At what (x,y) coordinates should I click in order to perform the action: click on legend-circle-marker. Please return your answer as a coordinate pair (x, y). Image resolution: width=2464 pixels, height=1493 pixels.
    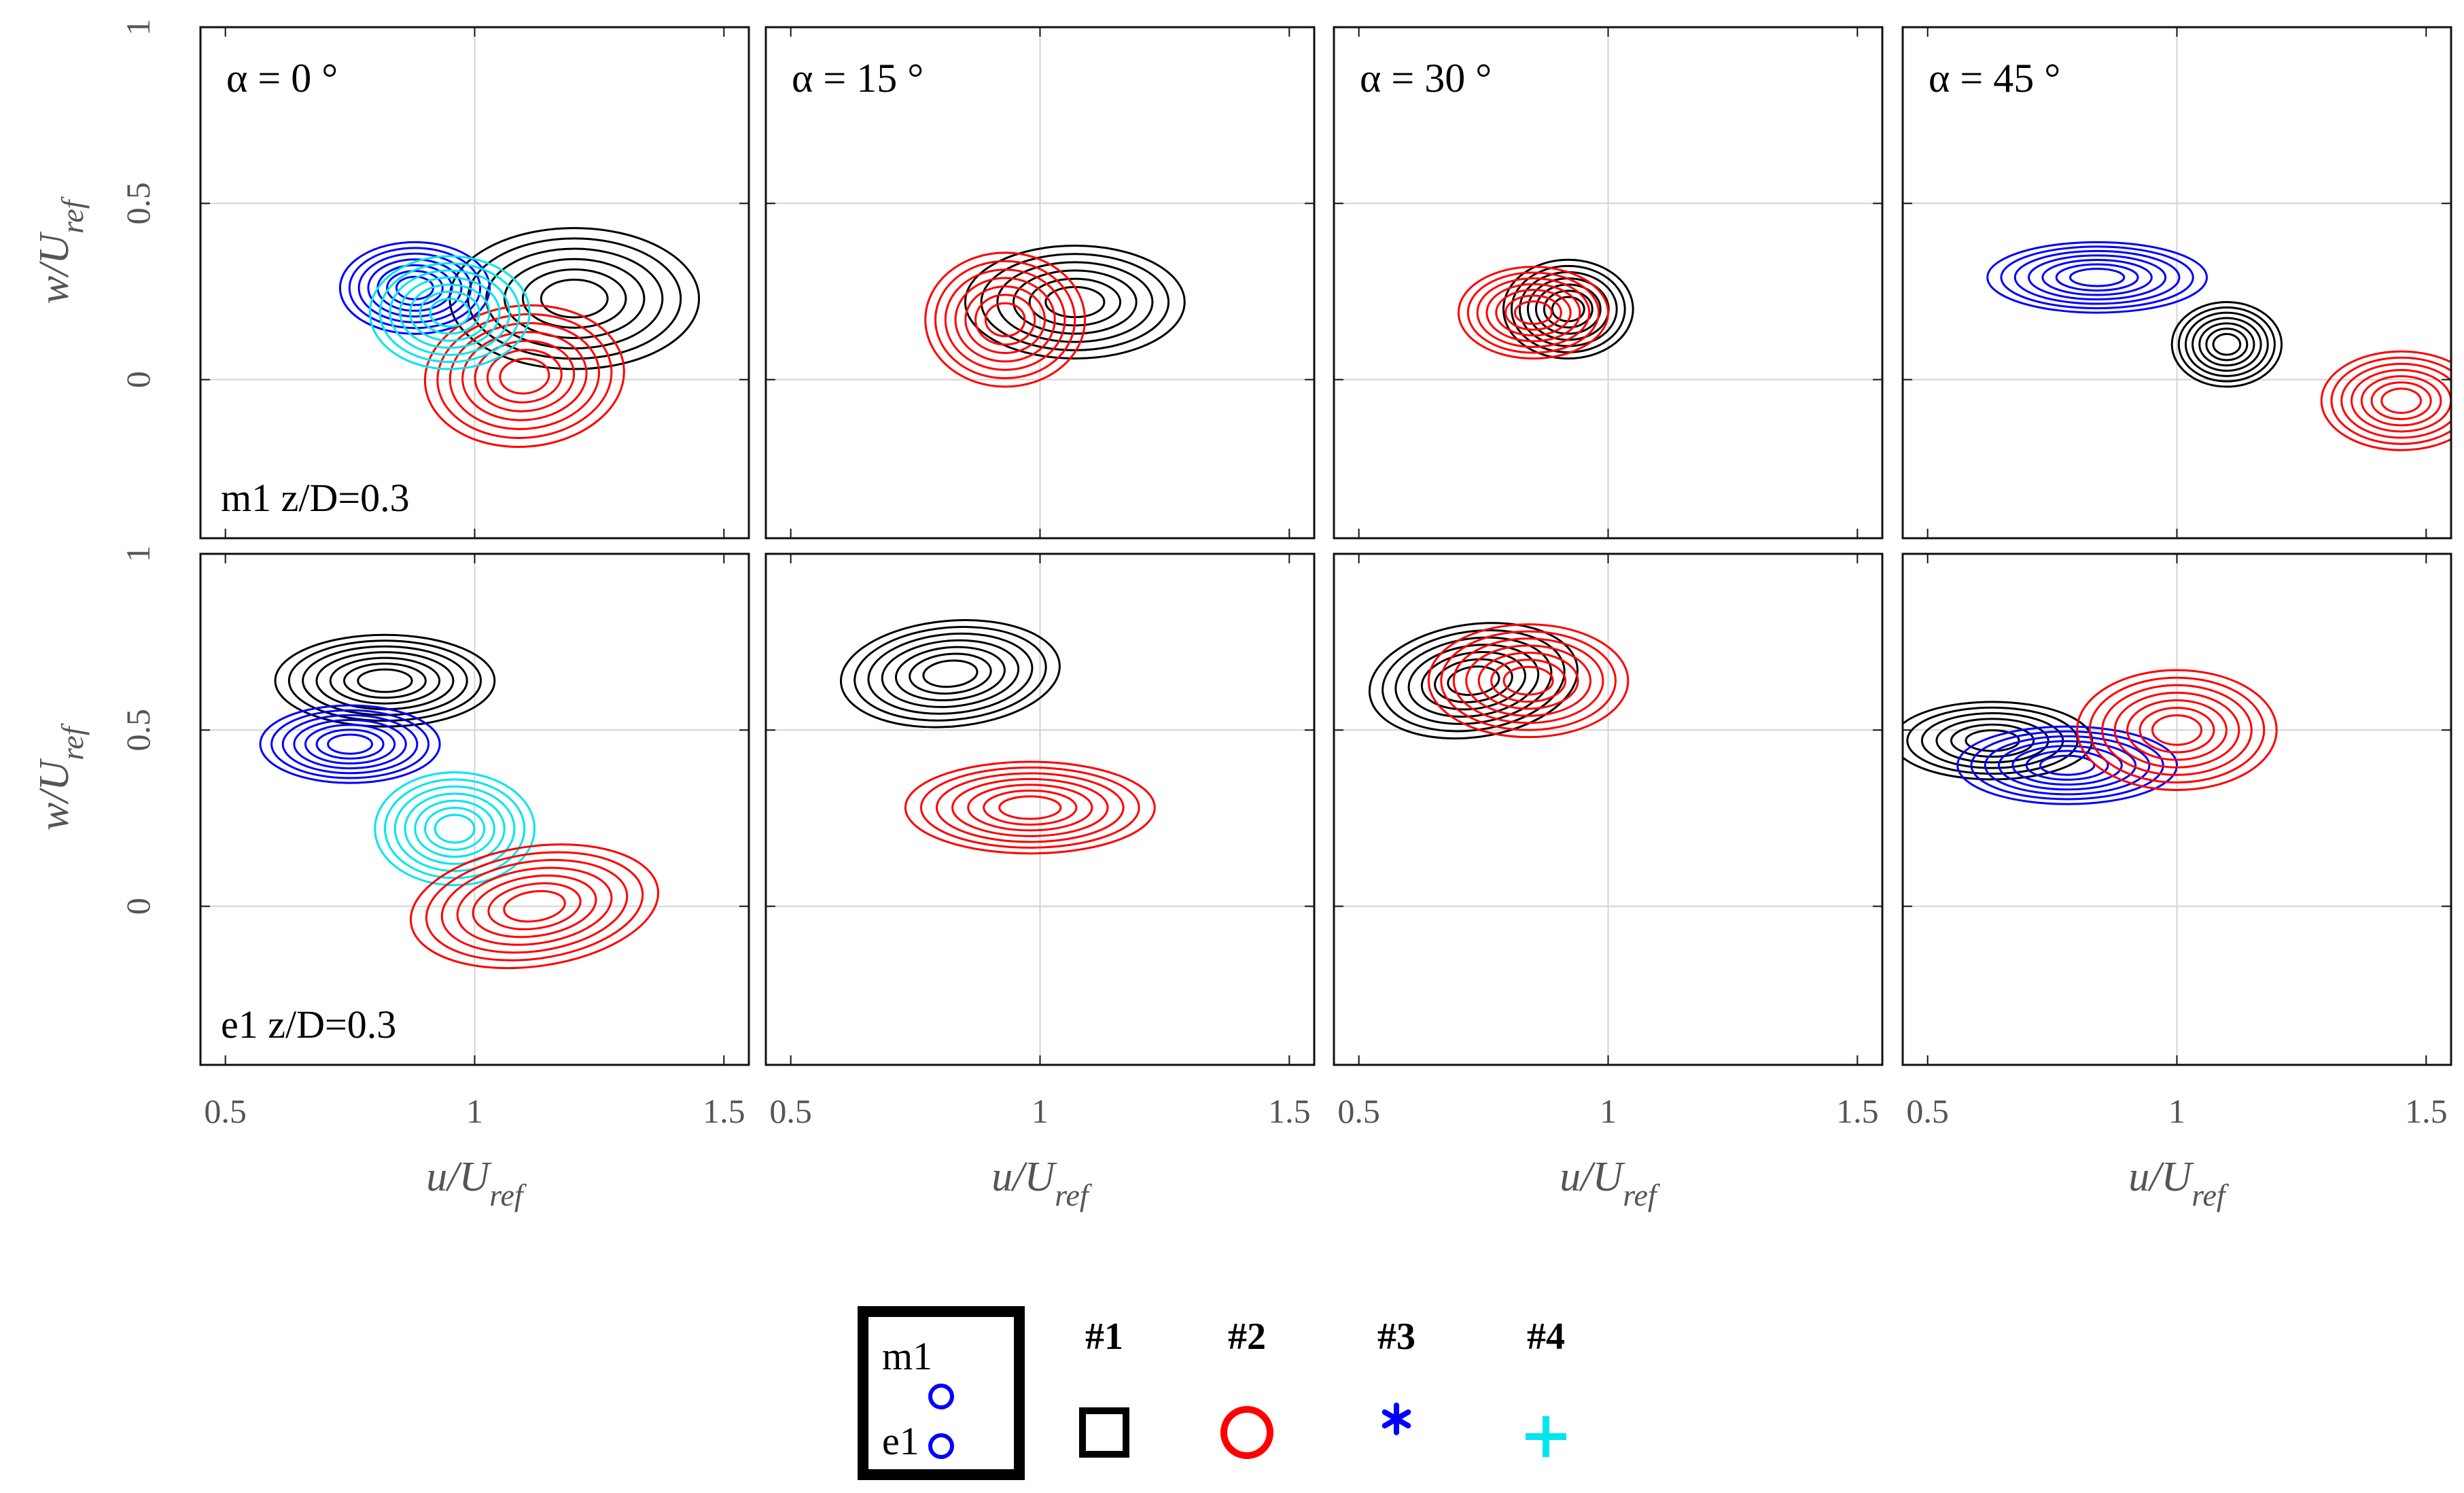
    Looking at the image, I should click on (1246, 1432).